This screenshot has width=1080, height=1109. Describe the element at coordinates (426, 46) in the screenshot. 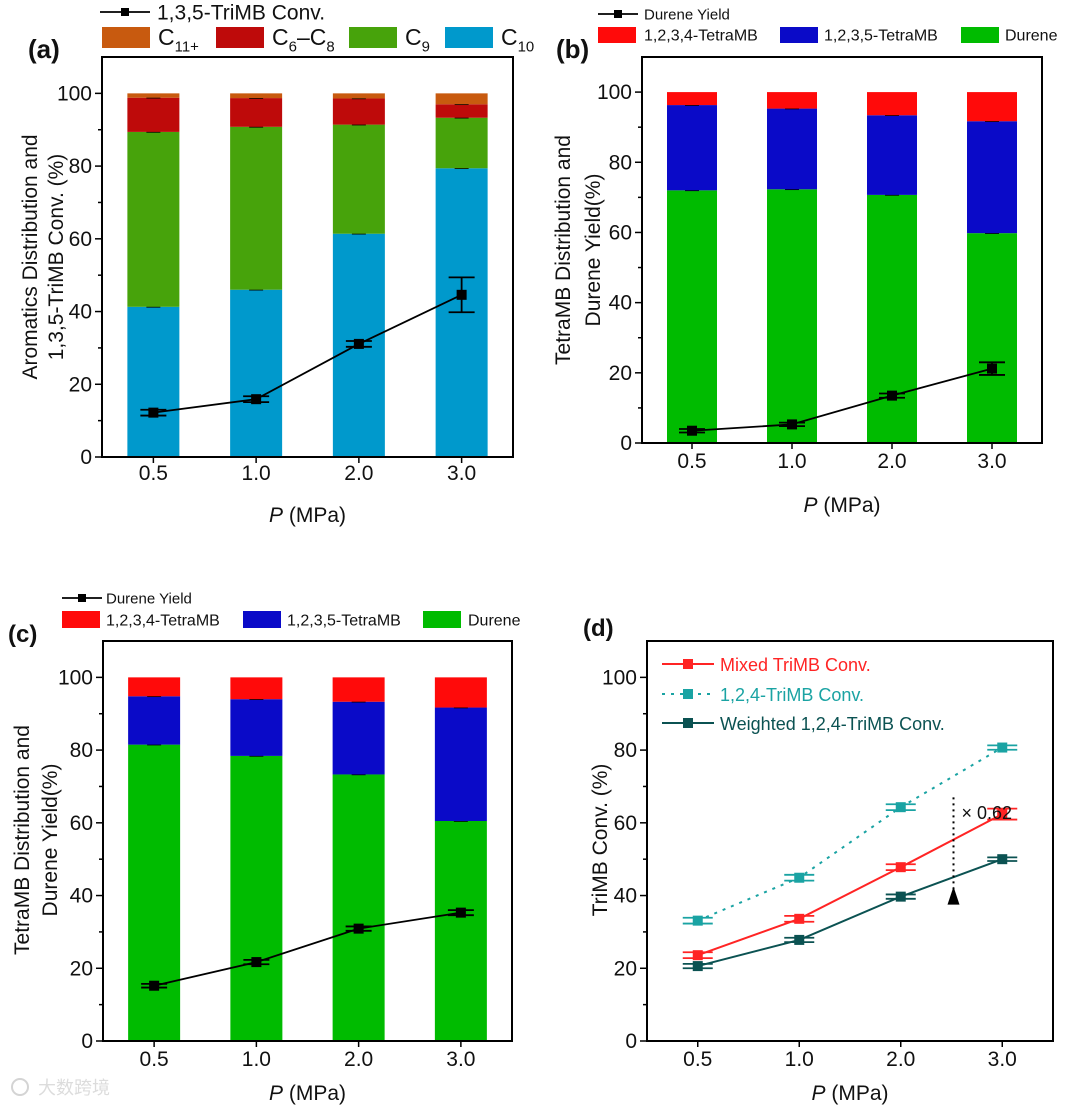

I see `legend-label-part: 9` at that location.